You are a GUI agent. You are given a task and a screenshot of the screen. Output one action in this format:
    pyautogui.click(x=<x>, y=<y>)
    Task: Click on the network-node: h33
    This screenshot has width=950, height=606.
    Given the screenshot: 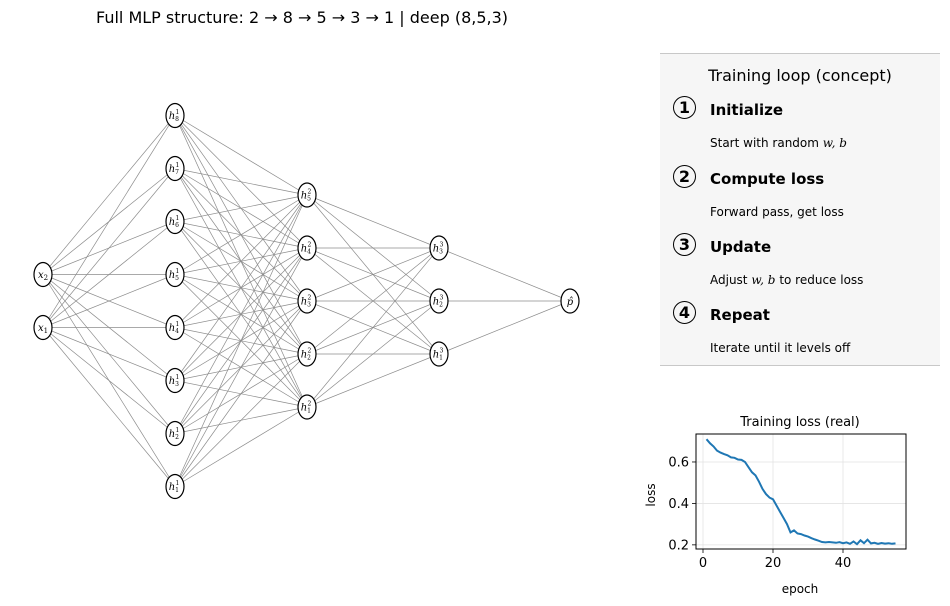 What is the action you would take?
    pyautogui.click(x=439, y=248)
    